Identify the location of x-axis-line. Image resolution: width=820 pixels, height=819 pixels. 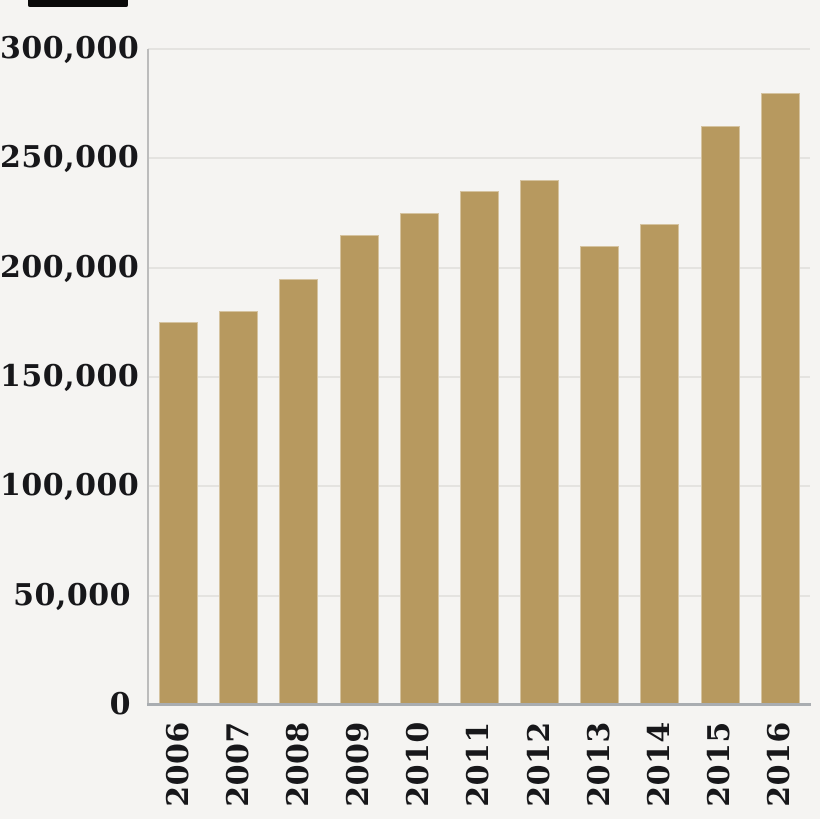
(479, 704).